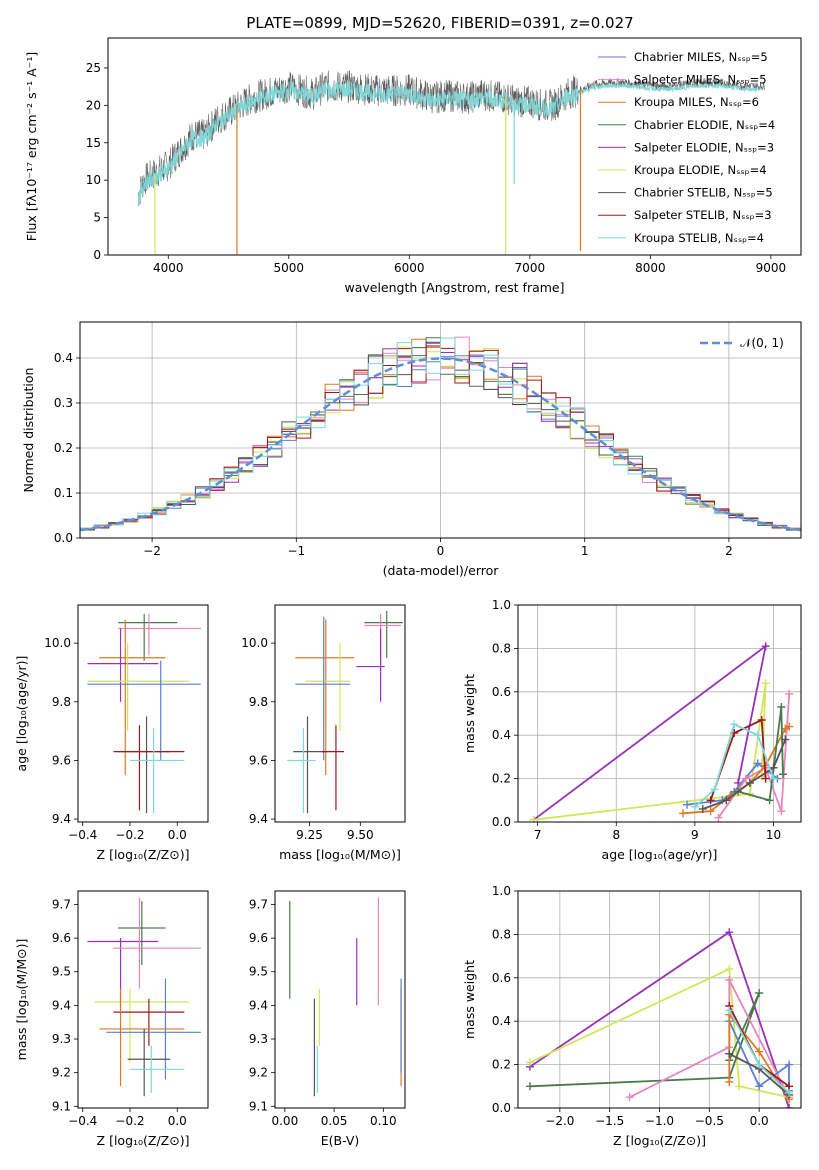 This screenshot has width=819, height=1170. What do you see at coordinates (31, 146) in the screenshot?
I see `y-axis-label: Flux [fλ10⁻¹⁷ erg cm⁻² s⁻¹ A⁻¹]` at bounding box center [31, 146].